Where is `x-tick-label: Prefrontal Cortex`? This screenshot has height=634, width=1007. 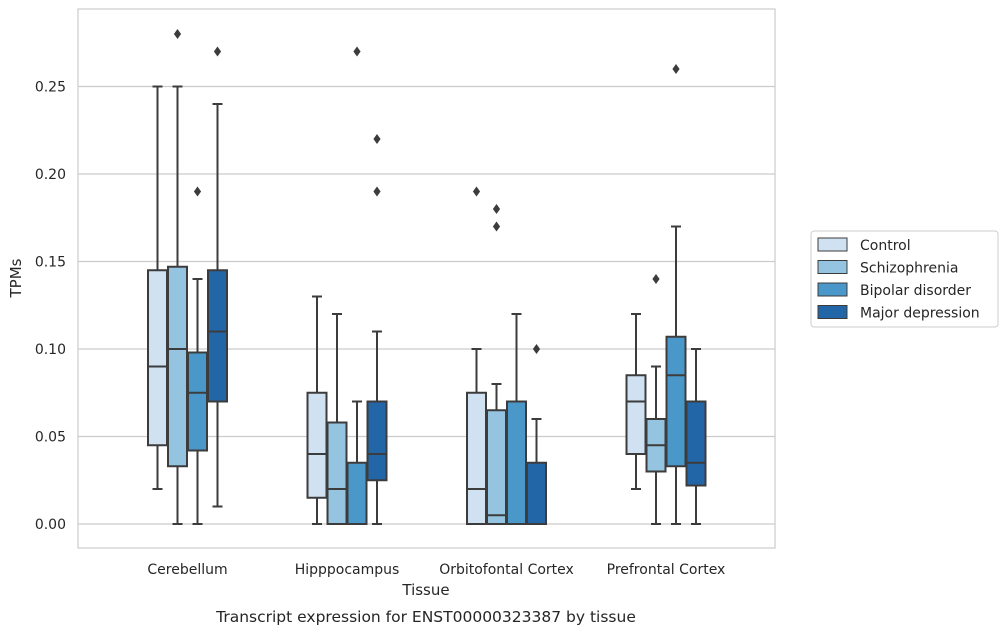 x-tick-label: Prefrontal Cortex is located at coordinates (666, 570).